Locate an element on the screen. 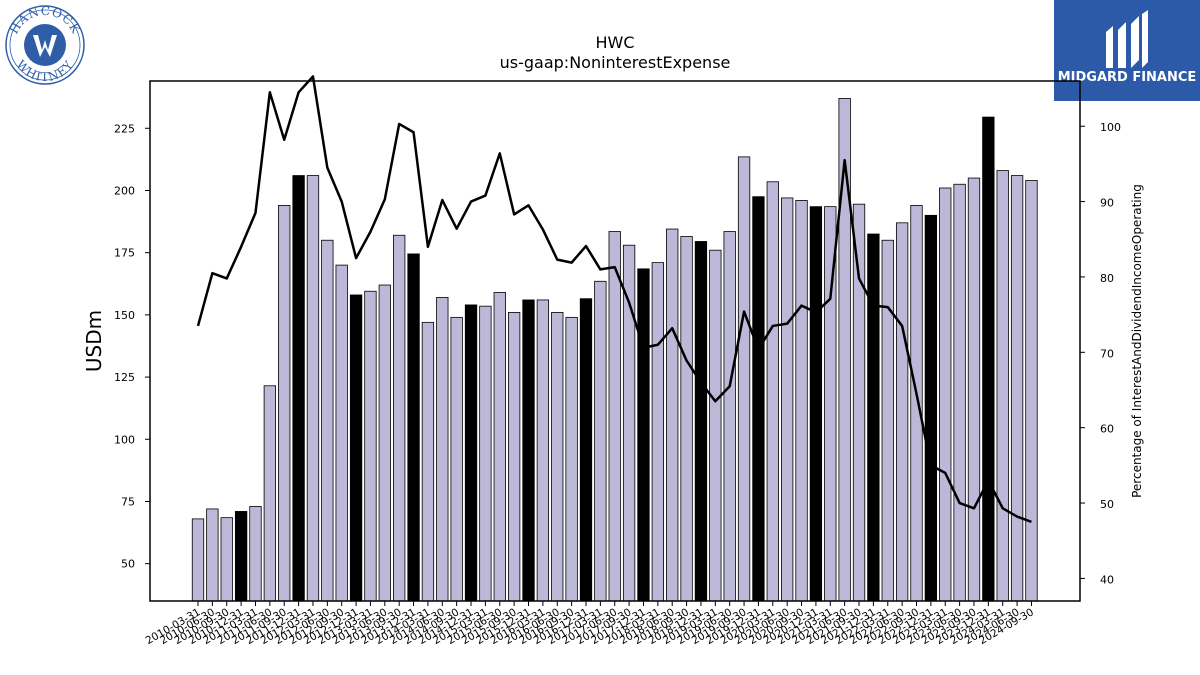  y2-tick-label: 80 is located at coordinates (1107, 278).